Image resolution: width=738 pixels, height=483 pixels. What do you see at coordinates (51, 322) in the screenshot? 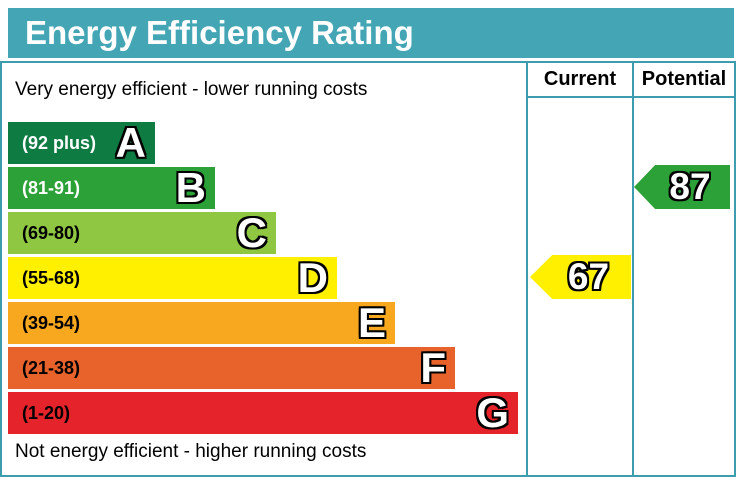
I see `band-range-label: (39-54)` at bounding box center [51, 322].